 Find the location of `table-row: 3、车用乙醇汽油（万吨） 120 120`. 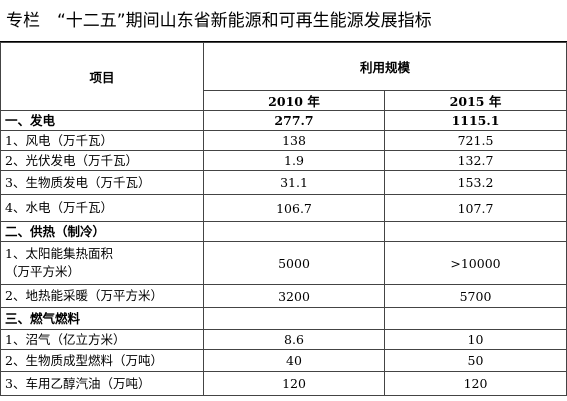

table-row: 3、车用乙醇汽油（万吨） 120 120 is located at coordinates (283, 383).